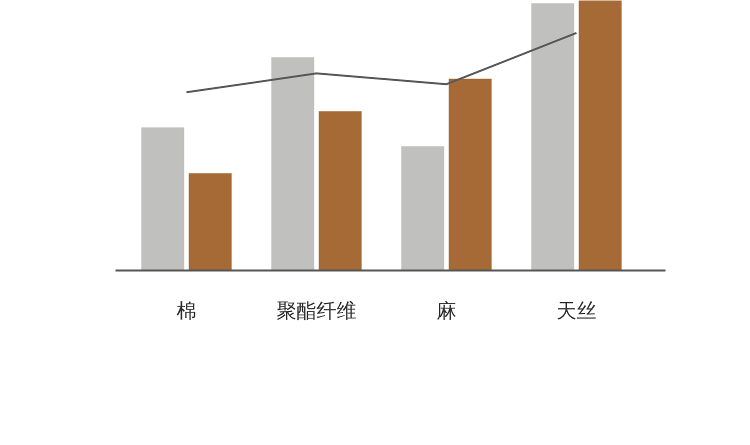  What do you see at coordinates (316, 310) in the screenshot?
I see `x-tick-label: 聚酯纤维` at bounding box center [316, 310].